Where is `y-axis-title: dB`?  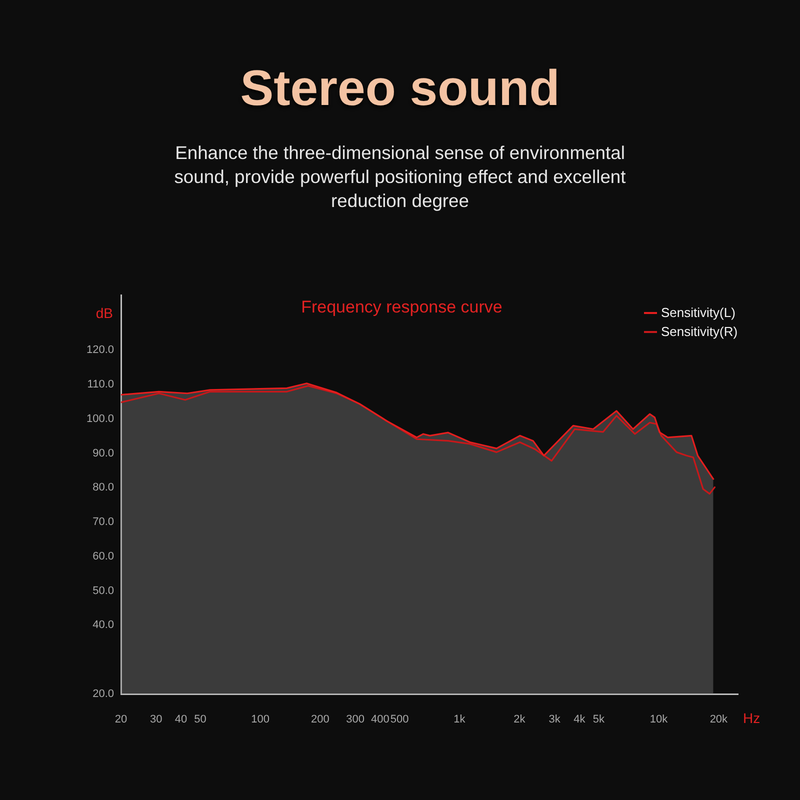 y-axis-title: dB is located at coordinates (104, 312).